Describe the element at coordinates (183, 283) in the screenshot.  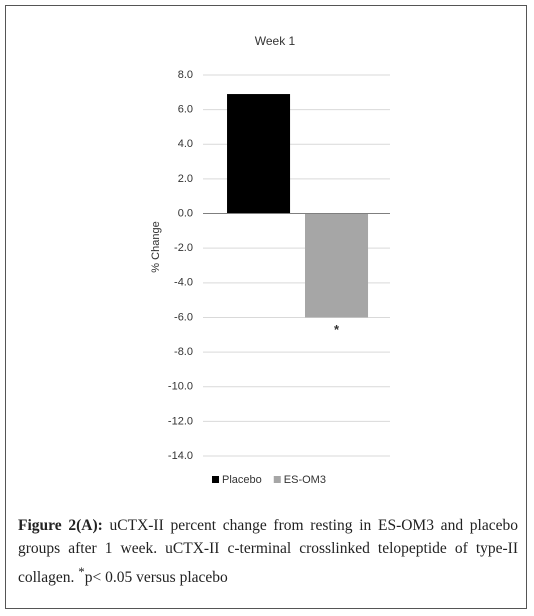
I see `y-tick-label: -4.0` at that location.